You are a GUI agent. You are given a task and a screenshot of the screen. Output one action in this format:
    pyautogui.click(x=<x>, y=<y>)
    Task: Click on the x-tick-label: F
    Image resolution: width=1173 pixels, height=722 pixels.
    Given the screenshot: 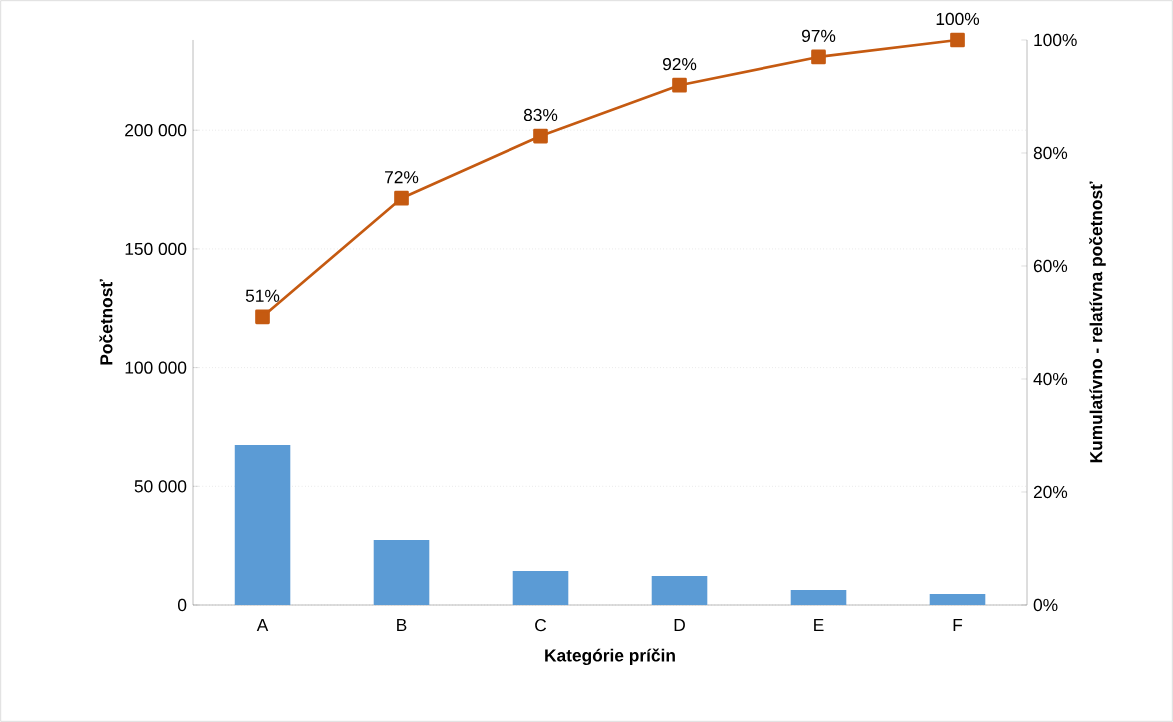 What is the action you would take?
    pyautogui.click(x=958, y=625)
    